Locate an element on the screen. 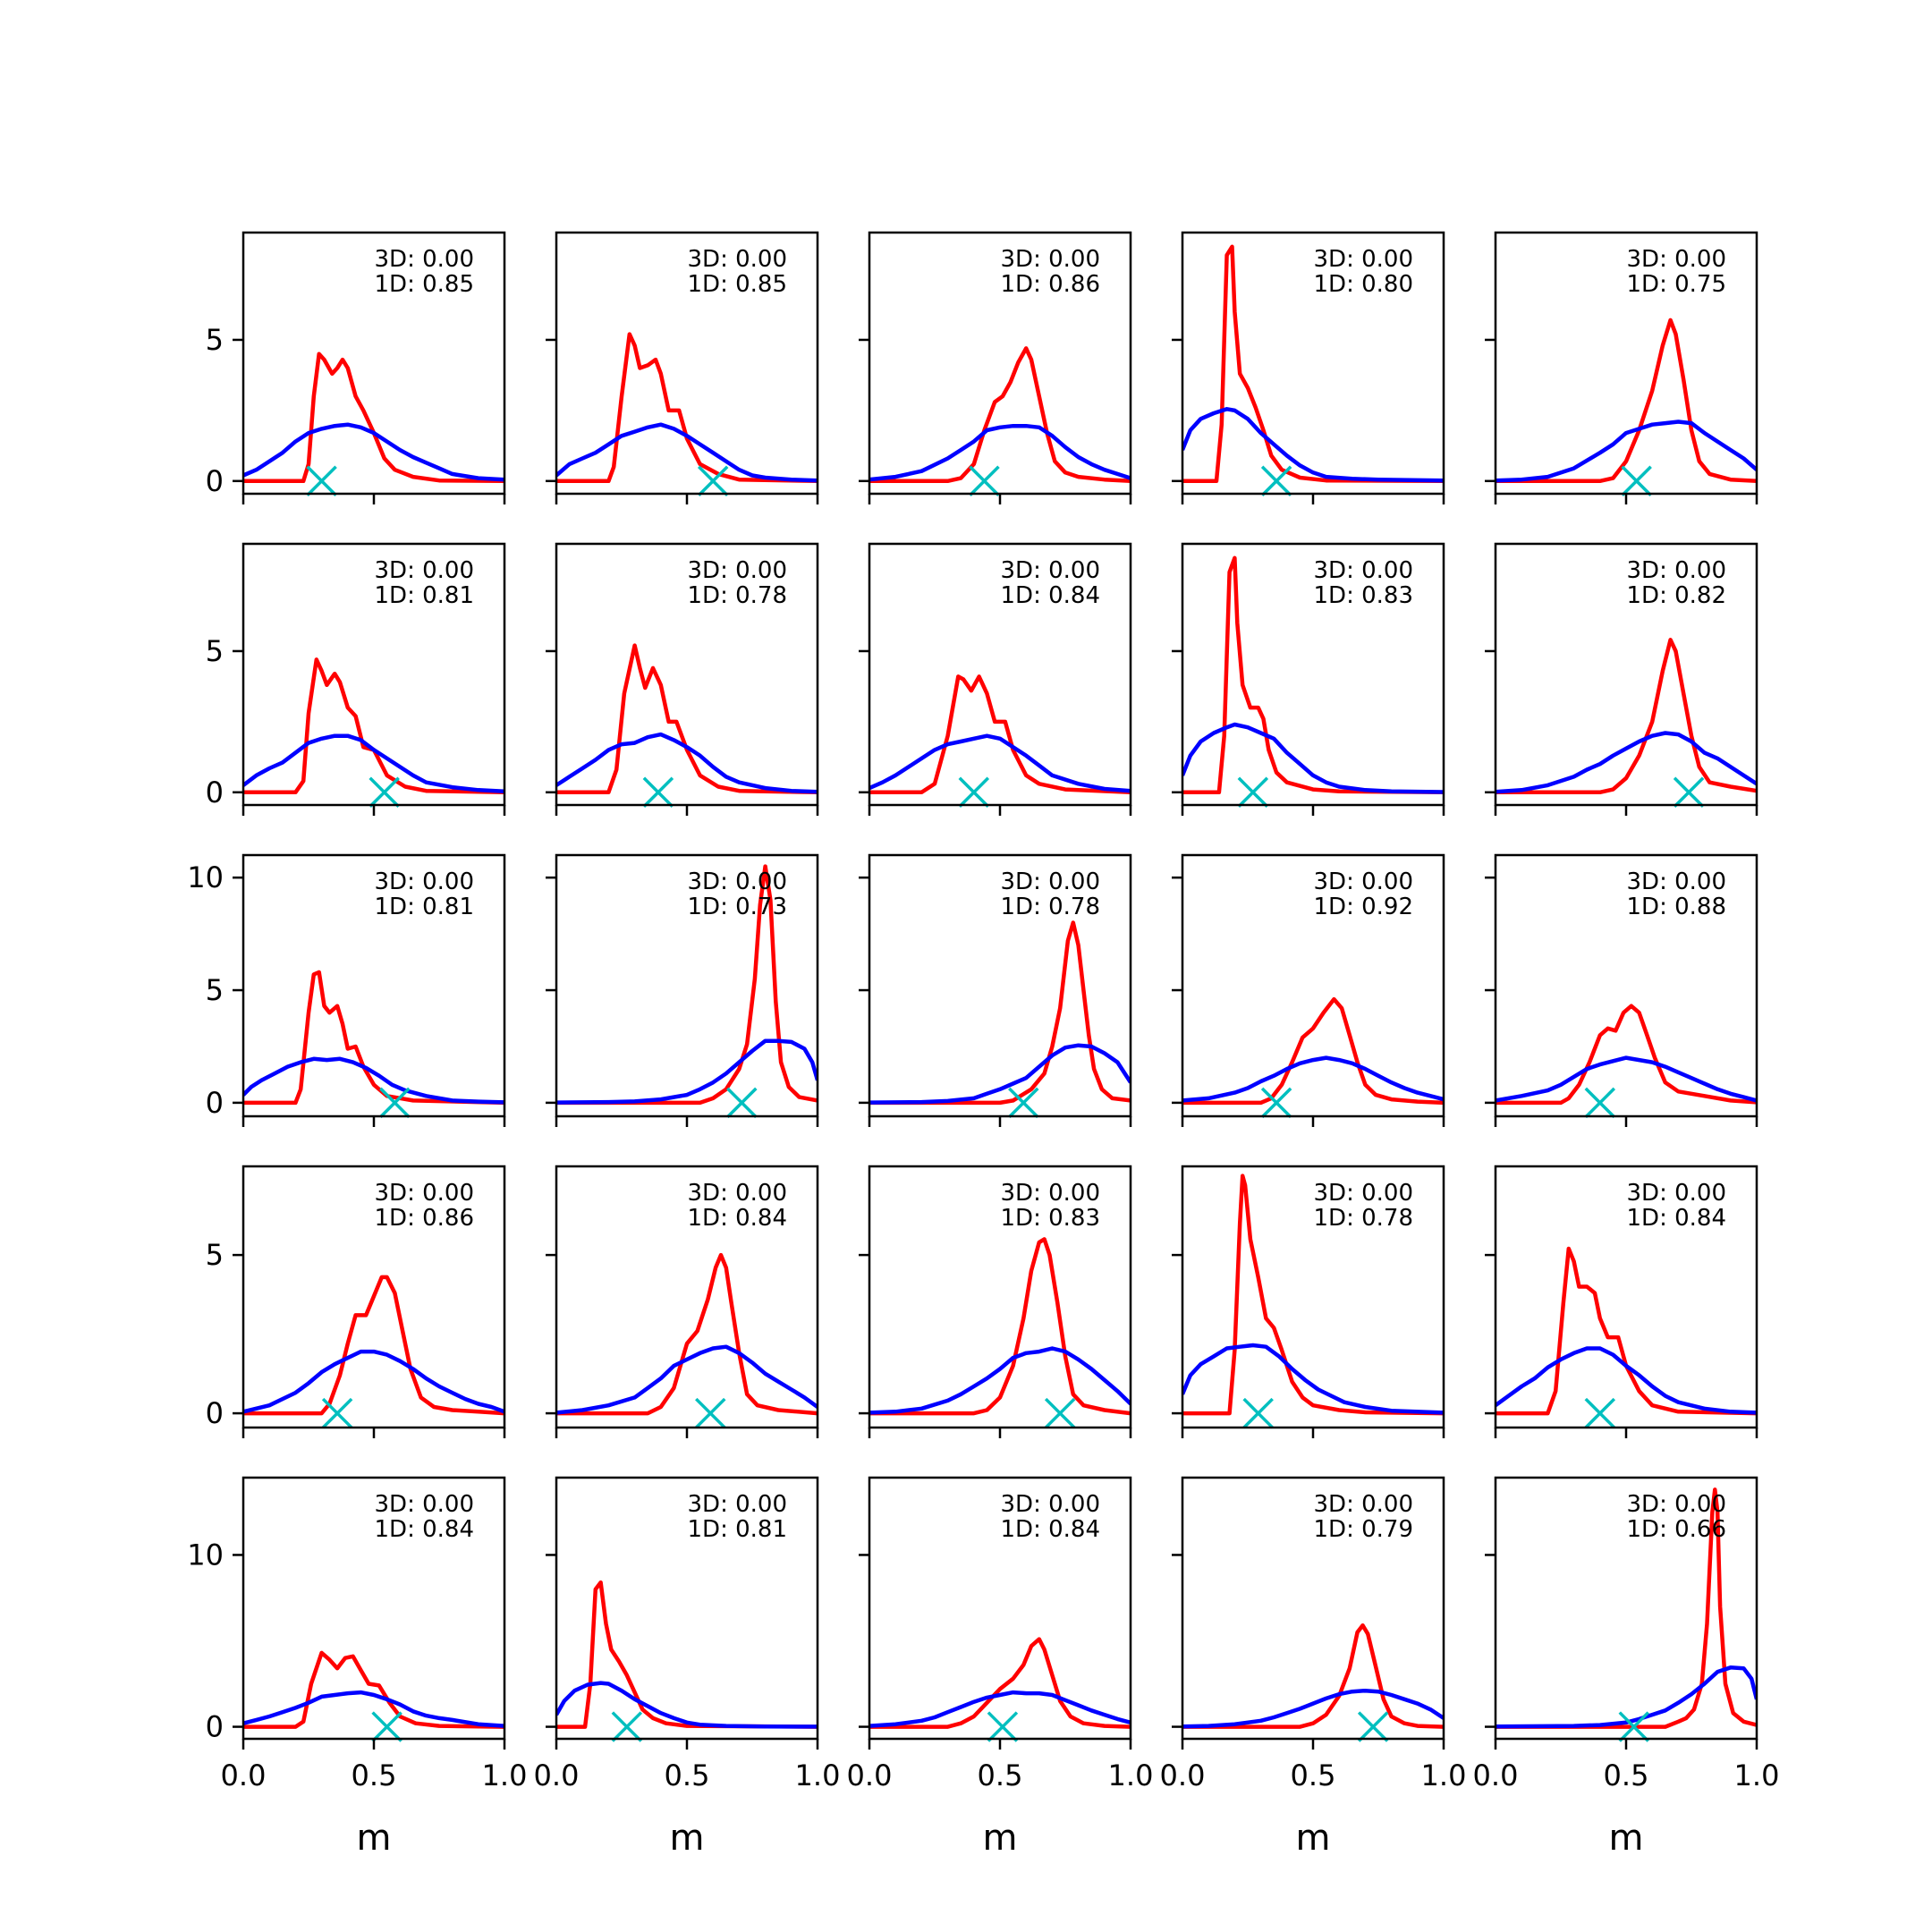  annotation-text: 1D: 0.86 is located at coordinates (1050, 284).